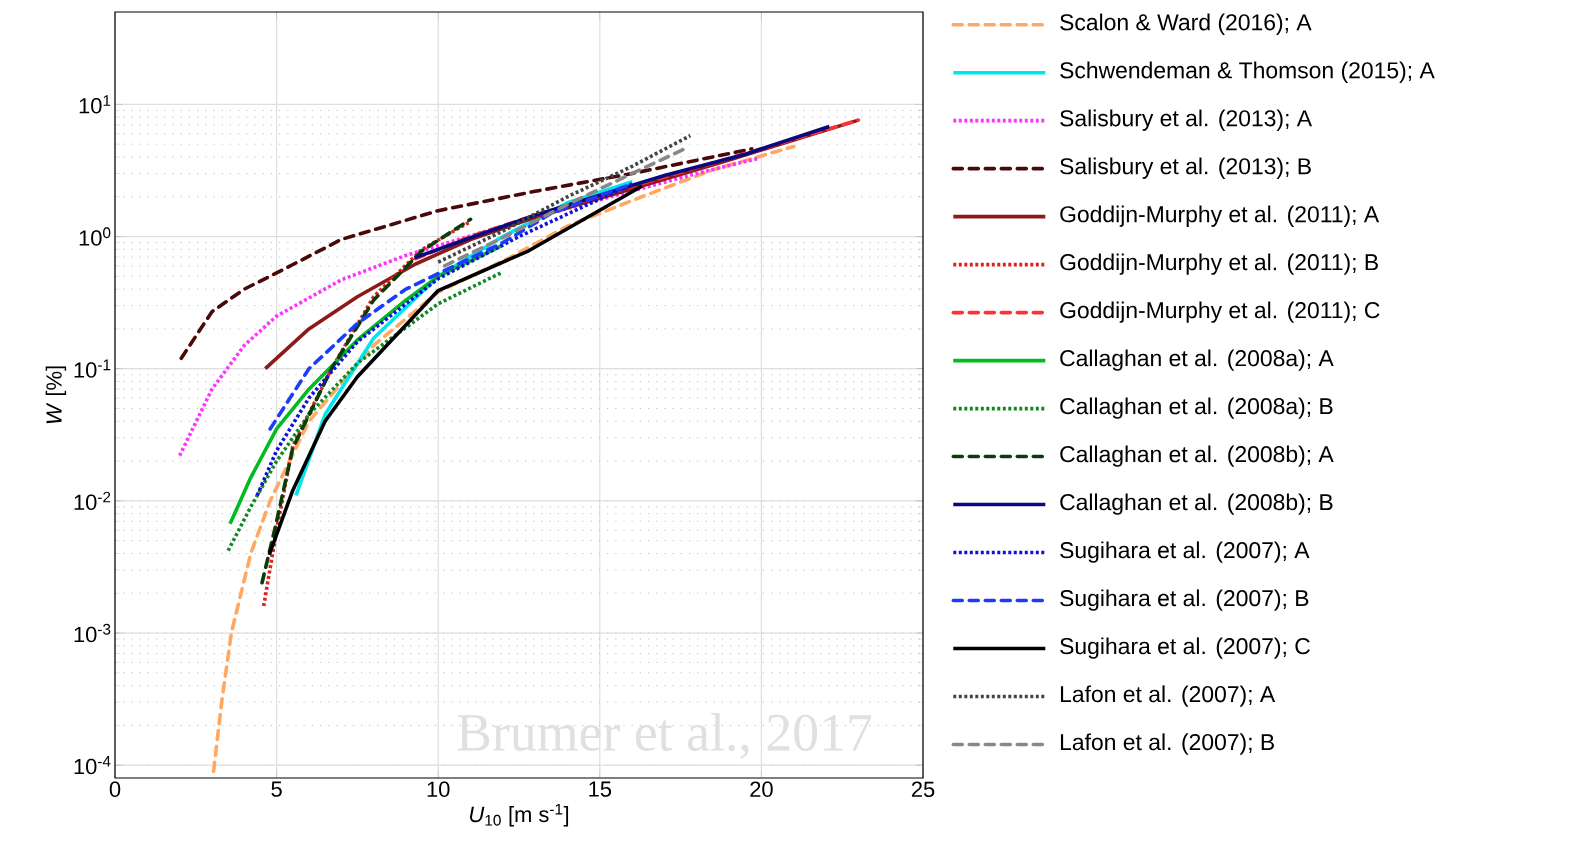 The width and height of the screenshot is (1588, 864). Describe the element at coordinates (1168, 696) in the screenshot. I see `legend-label: Lafon et al. (2007); A` at that location.